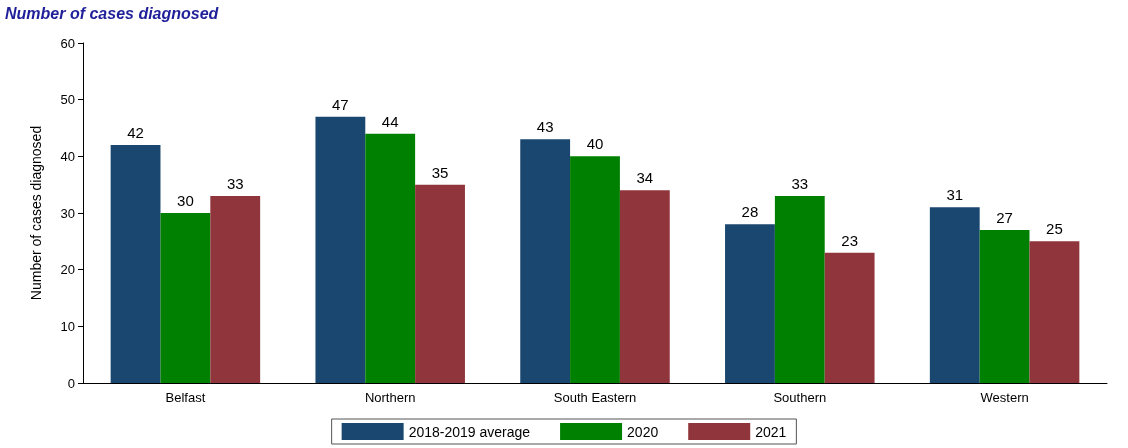 The image size is (1128, 448). What do you see at coordinates (800, 397) in the screenshot?
I see `x-tick-label: Southern` at bounding box center [800, 397].